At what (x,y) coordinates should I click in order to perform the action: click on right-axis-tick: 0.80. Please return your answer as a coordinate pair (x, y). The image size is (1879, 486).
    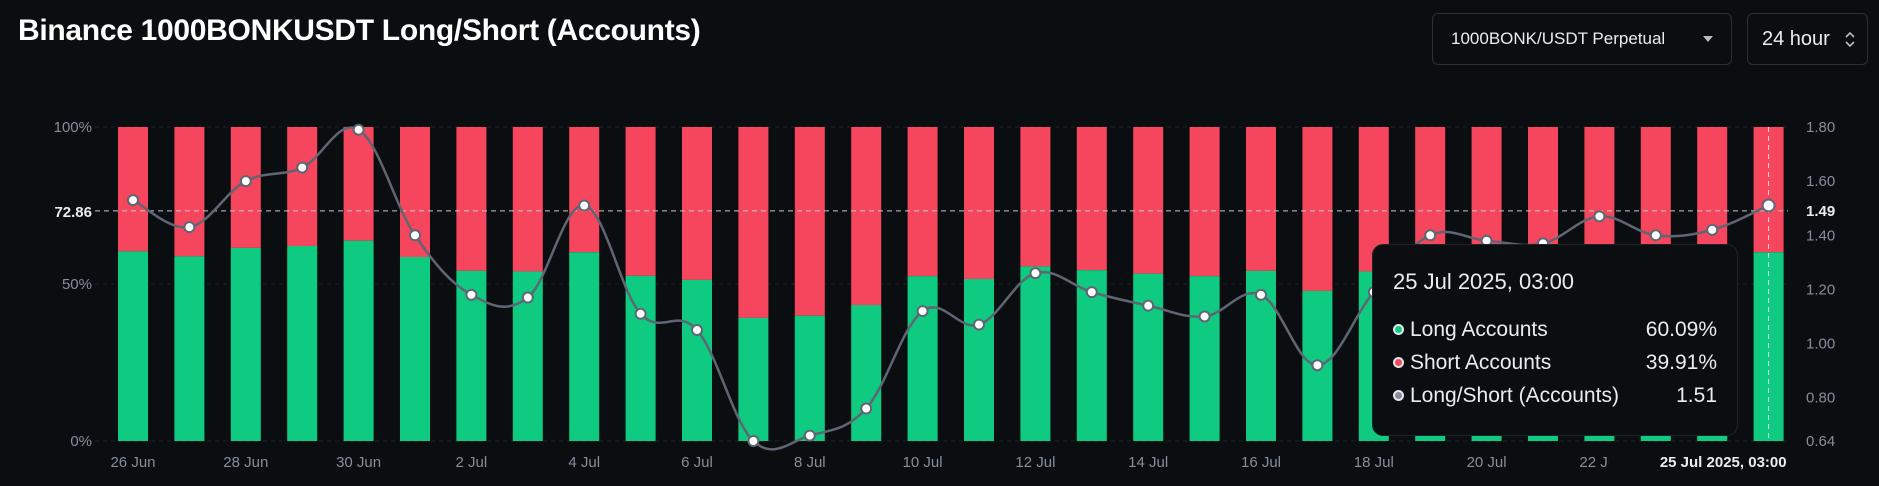
    Looking at the image, I should click on (1820, 398).